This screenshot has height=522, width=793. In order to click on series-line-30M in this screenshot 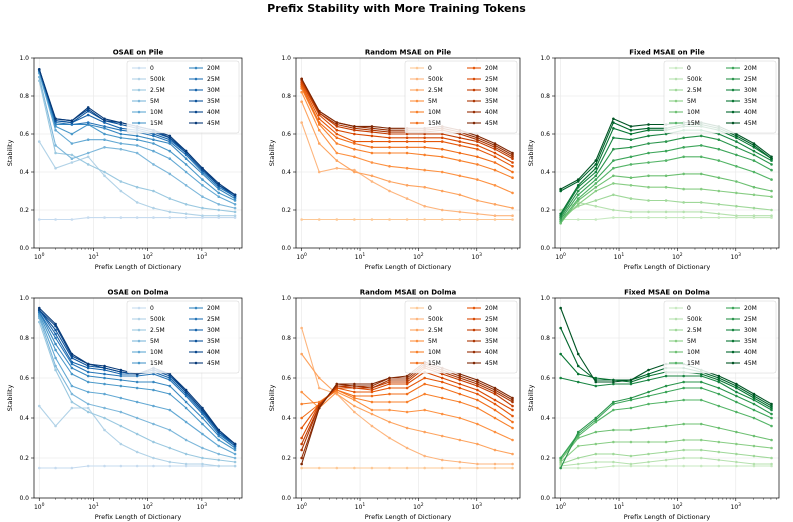, I will do `click(666, 172)`.